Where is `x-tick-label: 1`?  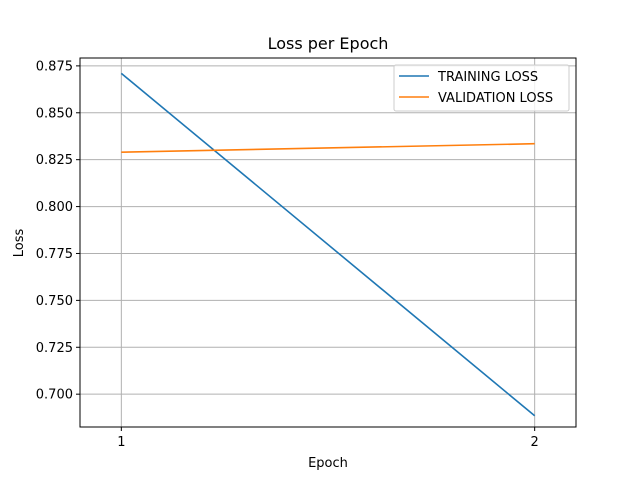 x-tick-label: 1 is located at coordinates (121, 442).